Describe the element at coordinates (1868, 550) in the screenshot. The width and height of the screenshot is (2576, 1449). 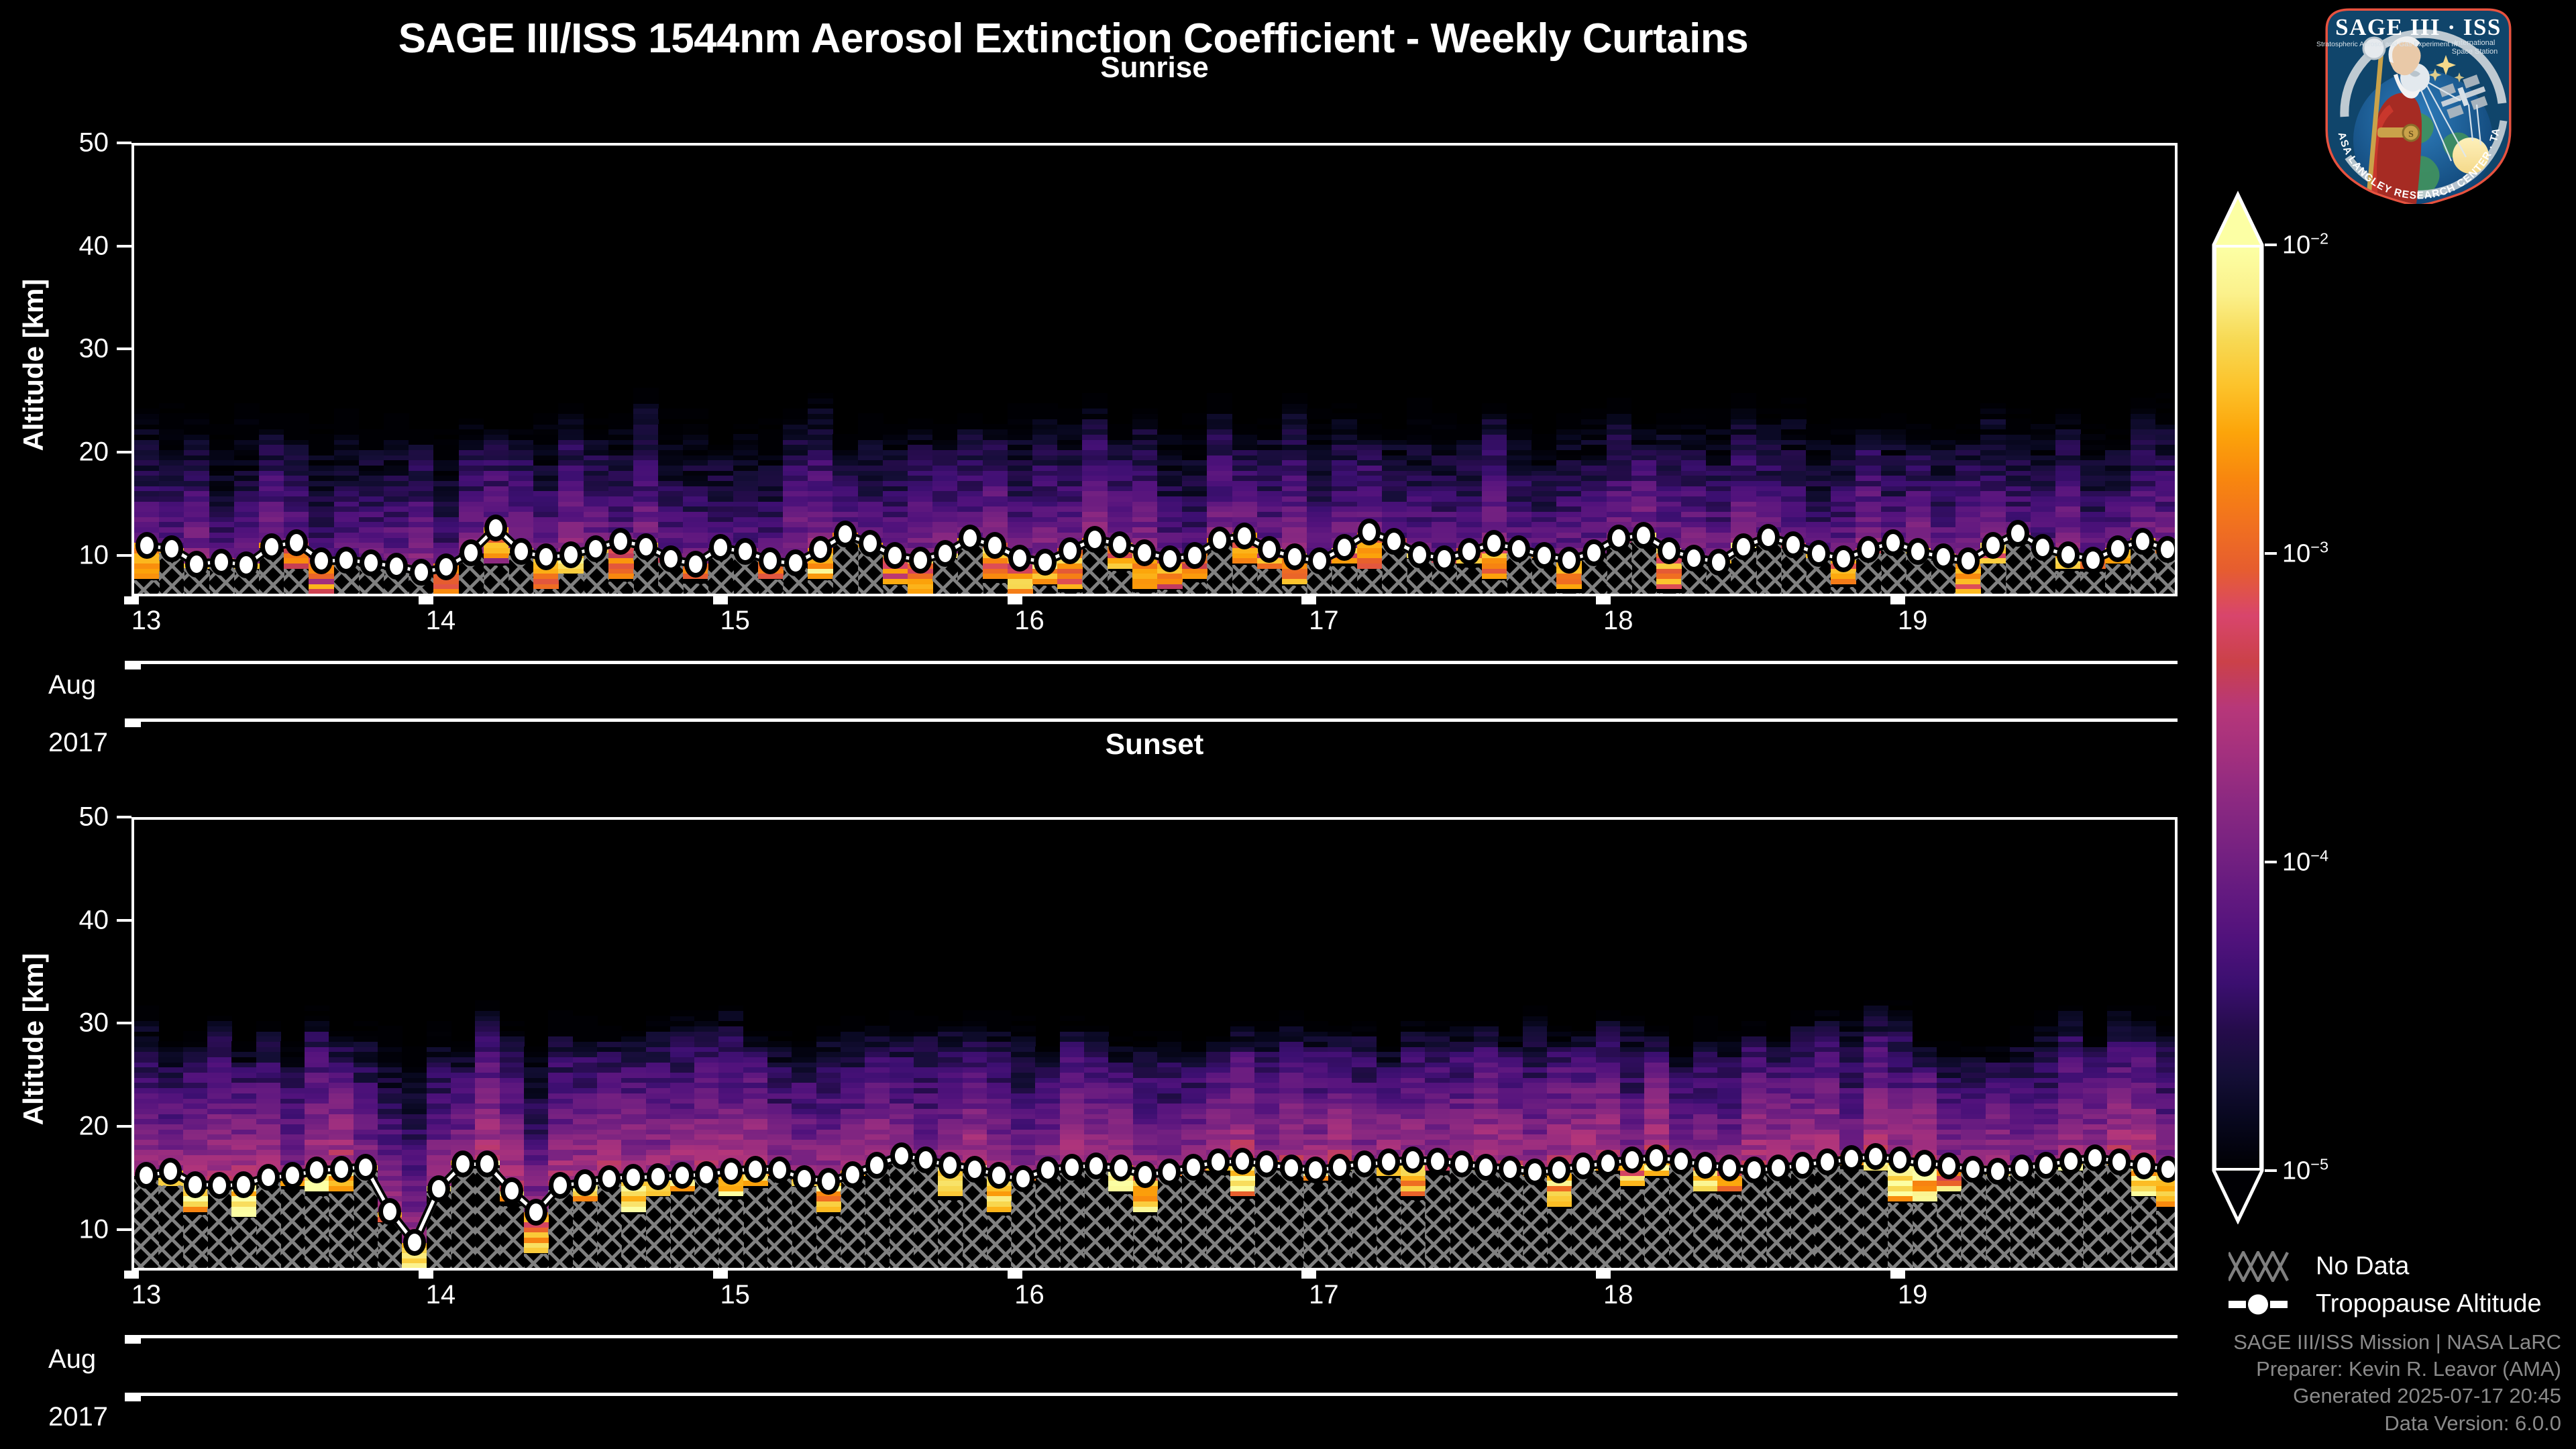
I see `tropopause-marker` at that location.